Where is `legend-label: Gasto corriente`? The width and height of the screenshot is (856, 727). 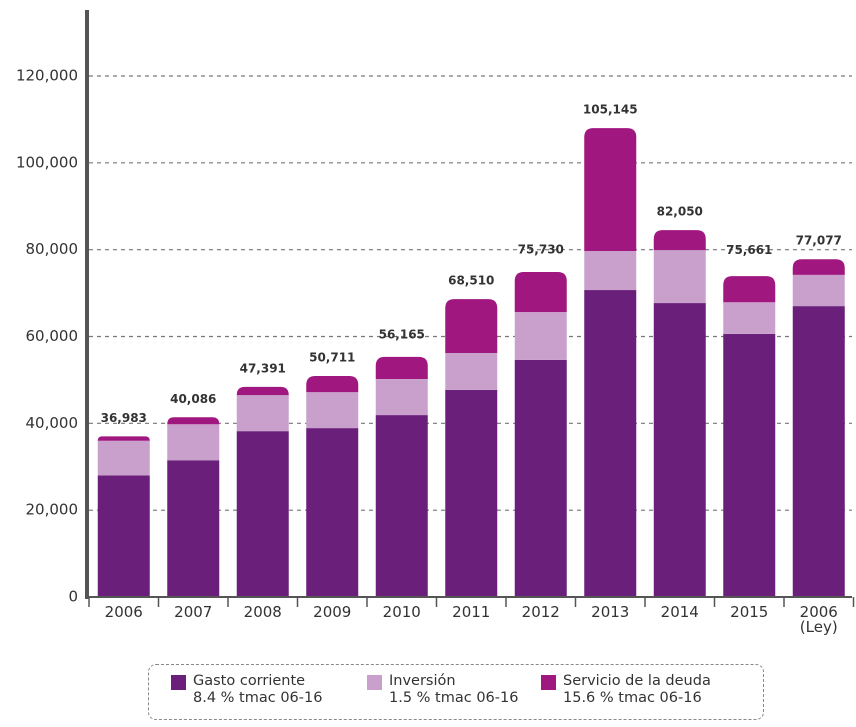
legend-label: Gasto corriente is located at coordinates (249, 681).